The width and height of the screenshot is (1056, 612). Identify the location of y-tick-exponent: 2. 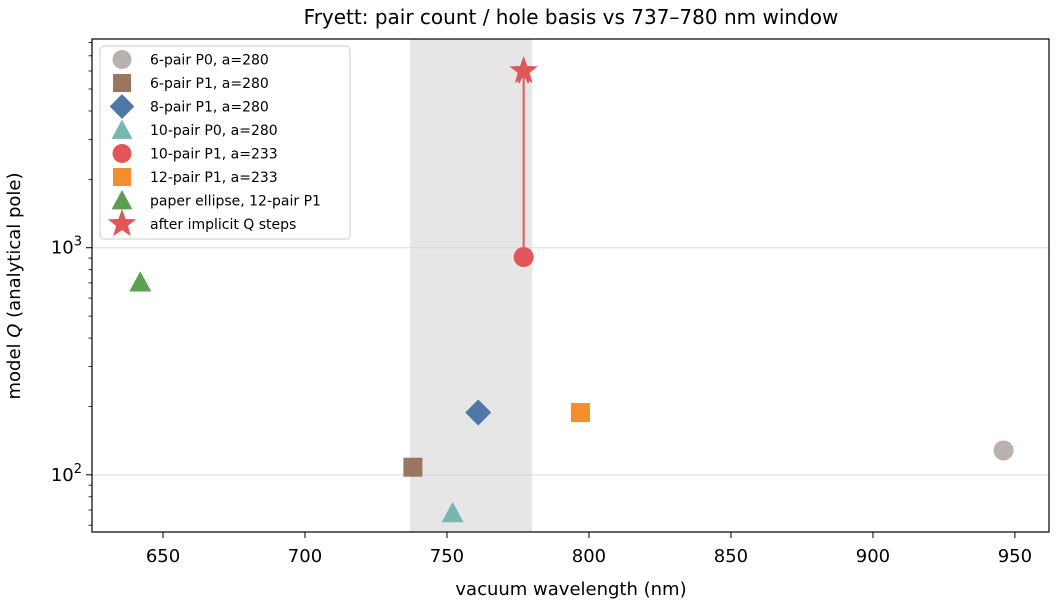
(78, 469).